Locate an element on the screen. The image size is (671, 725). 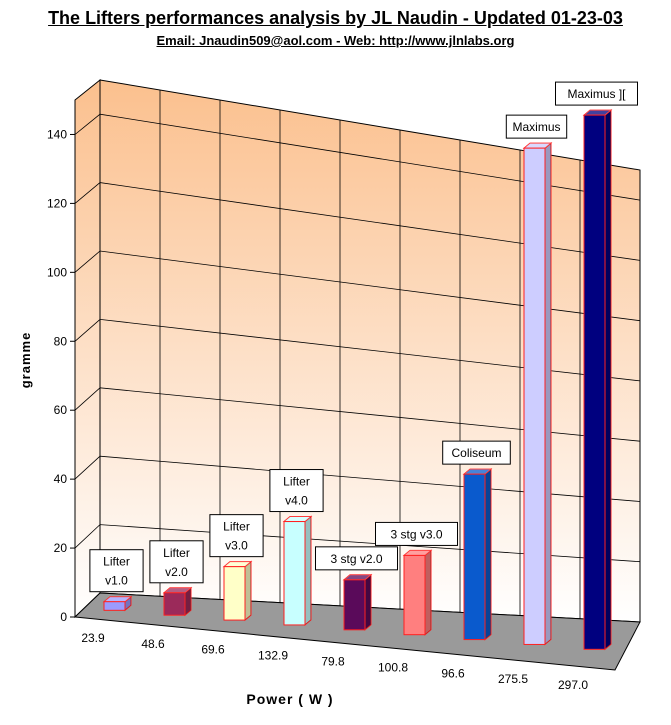
data-label: Lifter v3.0 is located at coordinates (236, 536).